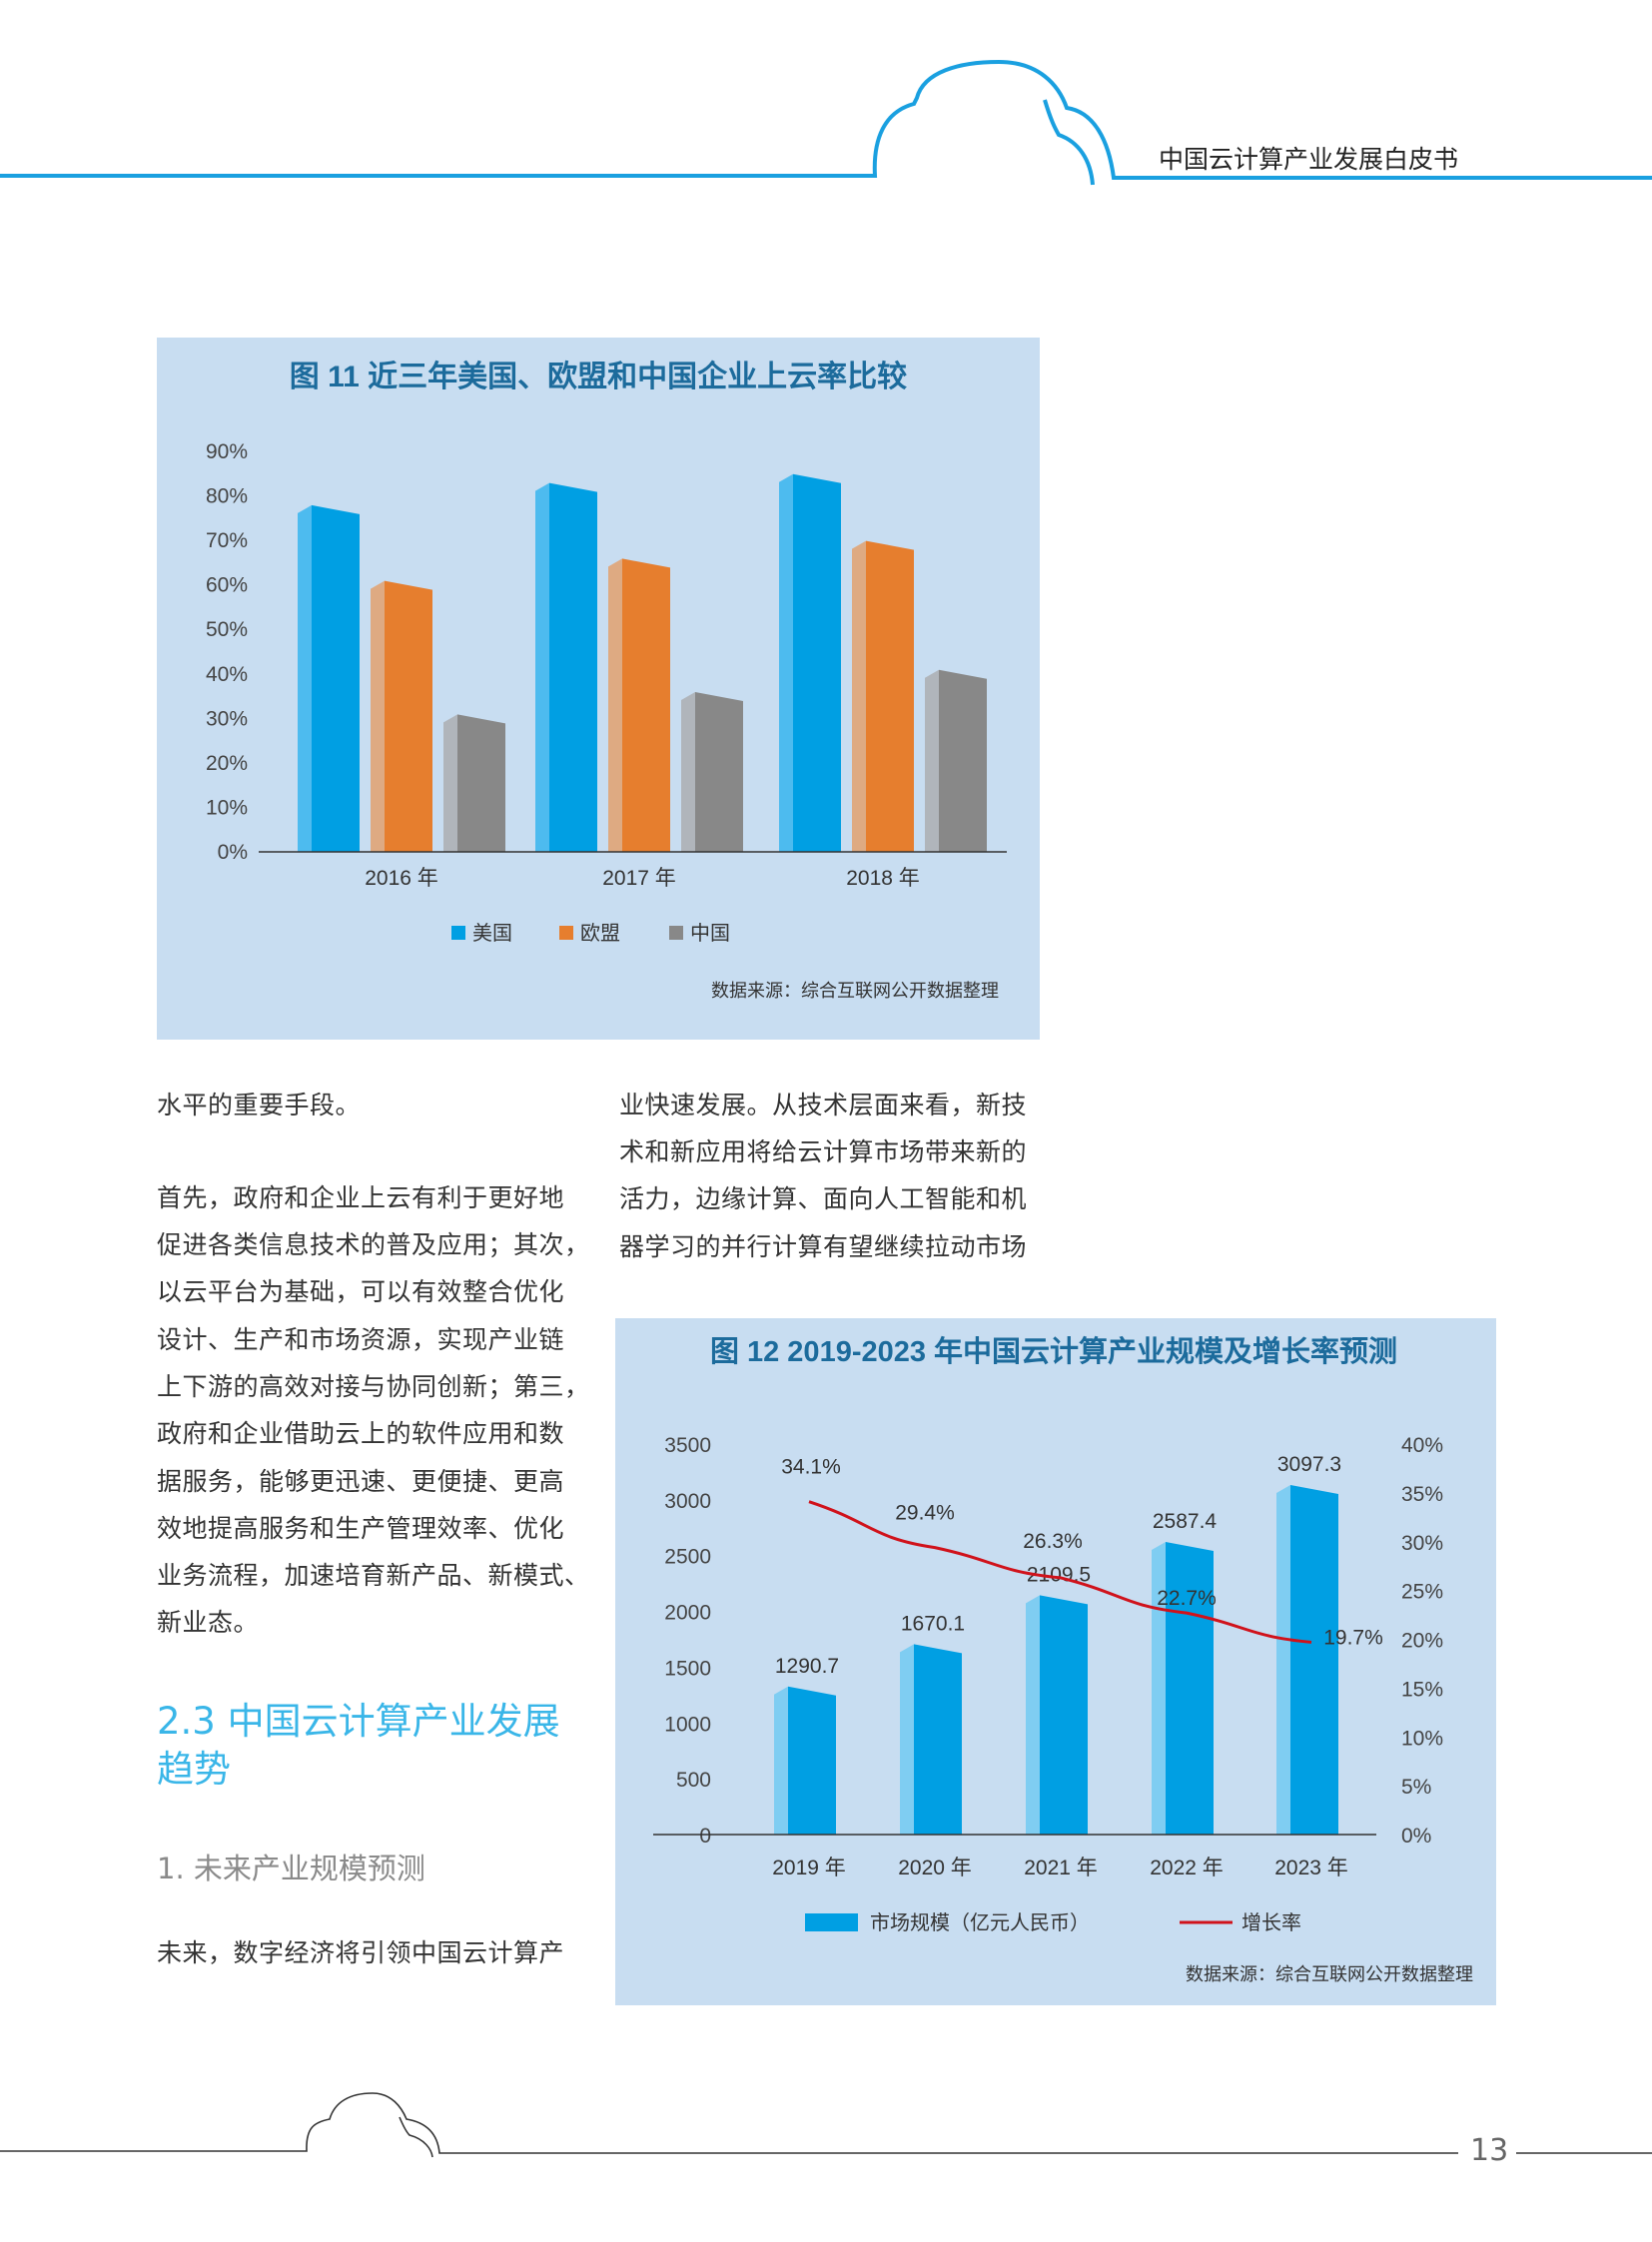  Describe the element at coordinates (693, 1780) in the screenshot. I see `y-left-tick-label: 500` at that location.